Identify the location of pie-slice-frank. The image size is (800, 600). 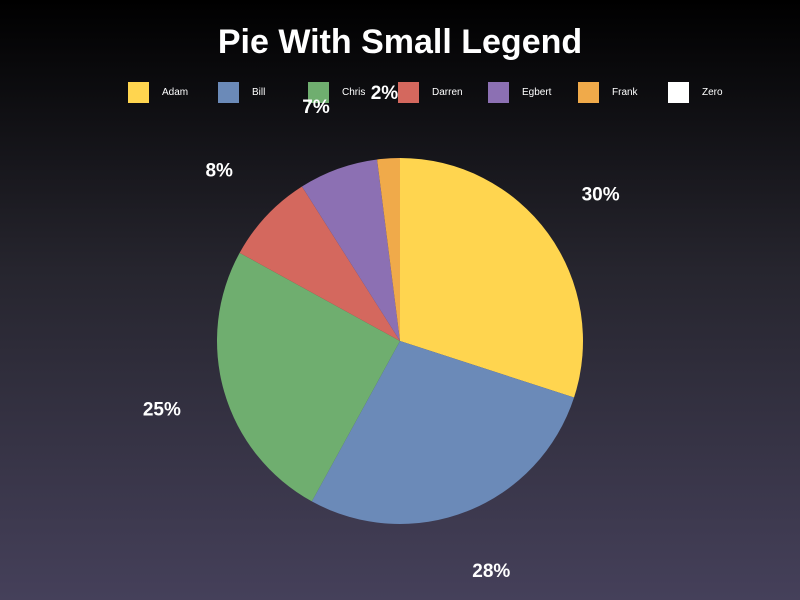
(388, 249).